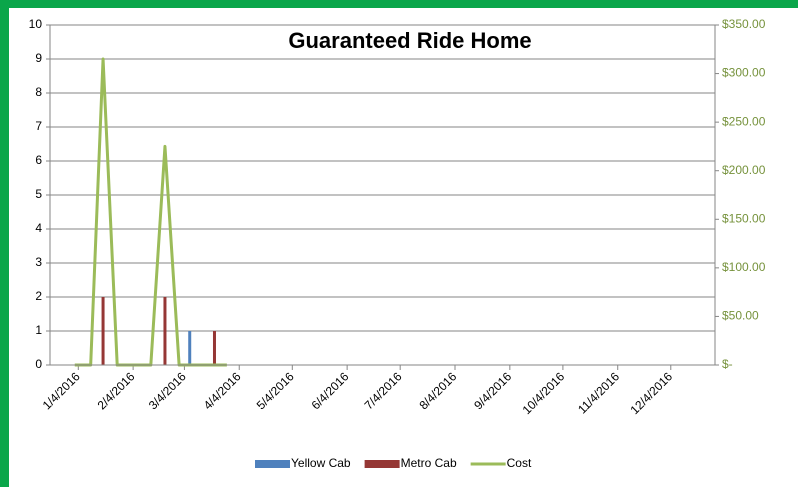 The height and width of the screenshot is (487, 798). I want to click on y-tick-label: 7, so click(38, 126).